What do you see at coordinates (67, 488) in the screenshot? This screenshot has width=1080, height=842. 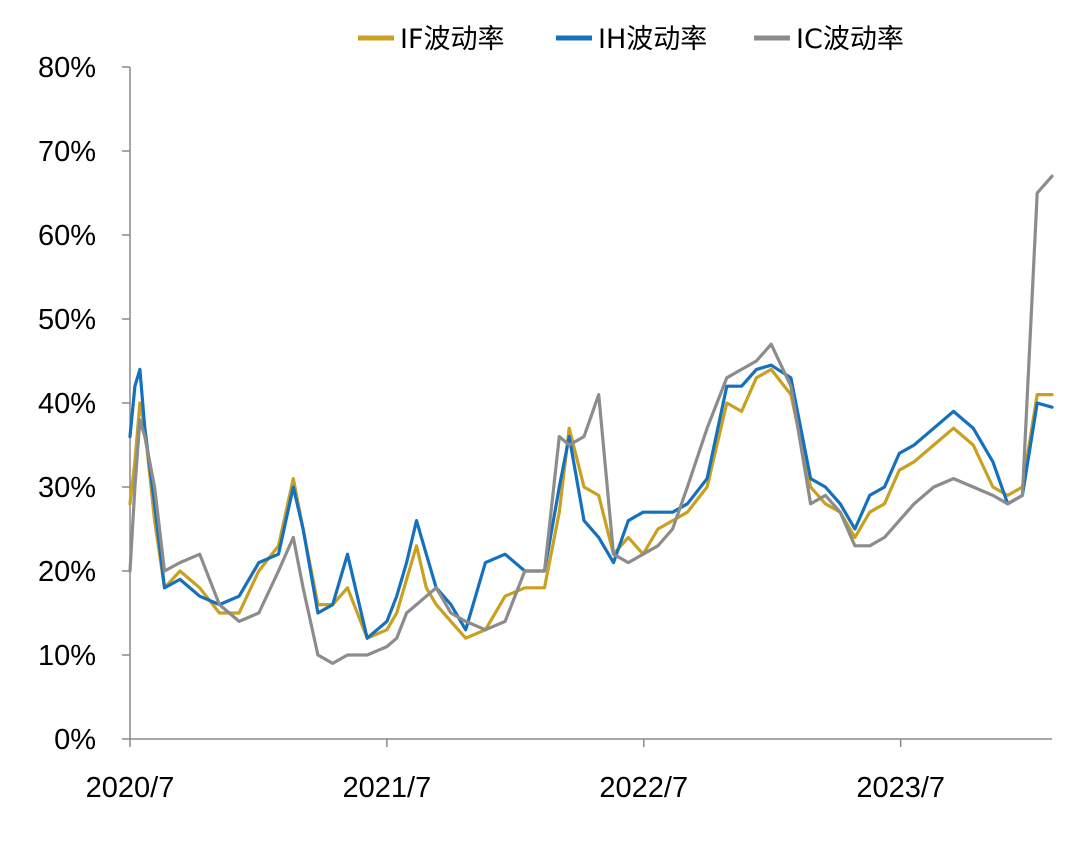 I see `y-tick-label: 30%` at bounding box center [67, 488].